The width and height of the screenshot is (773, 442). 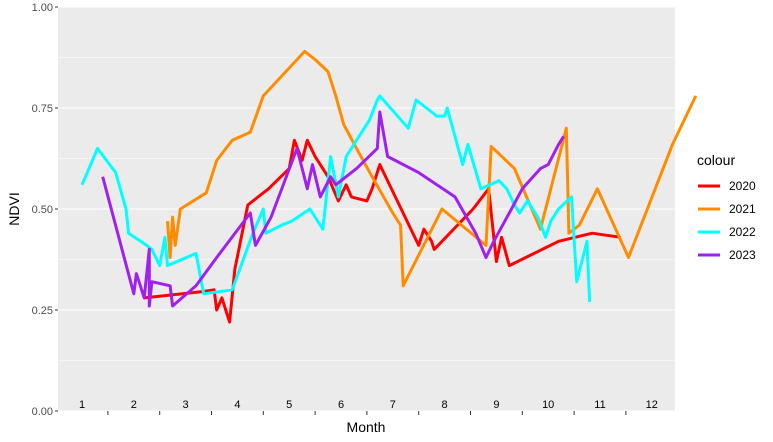 What do you see at coordinates (548, 405) in the screenshot?
I see `month-label: 10` at bounding box center [548, 405].